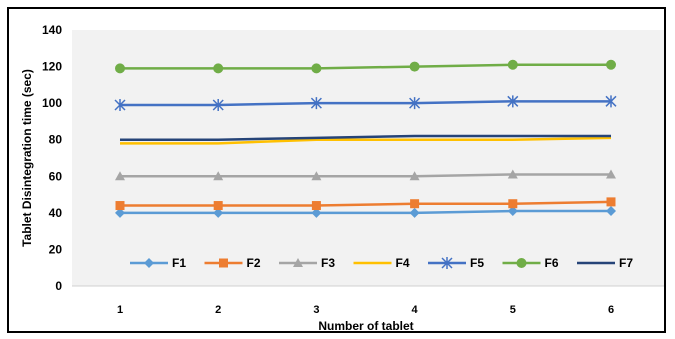 The image size is (675, 339). What do you see at coordinates (477, 263) in the screenshot?
I see `legend-label: F5` at bounding box center [477, 263].